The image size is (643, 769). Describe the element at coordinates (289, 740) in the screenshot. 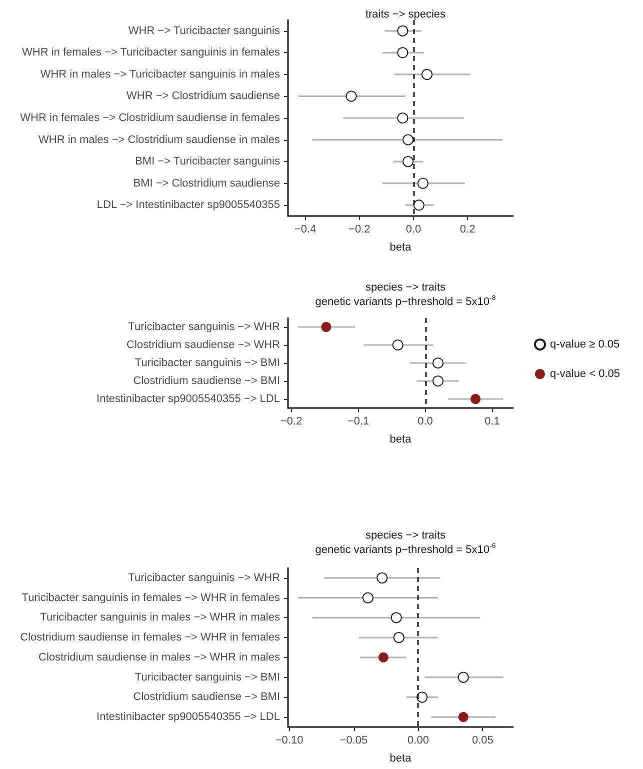

I see `x-tick-label: −0.10` at that location.